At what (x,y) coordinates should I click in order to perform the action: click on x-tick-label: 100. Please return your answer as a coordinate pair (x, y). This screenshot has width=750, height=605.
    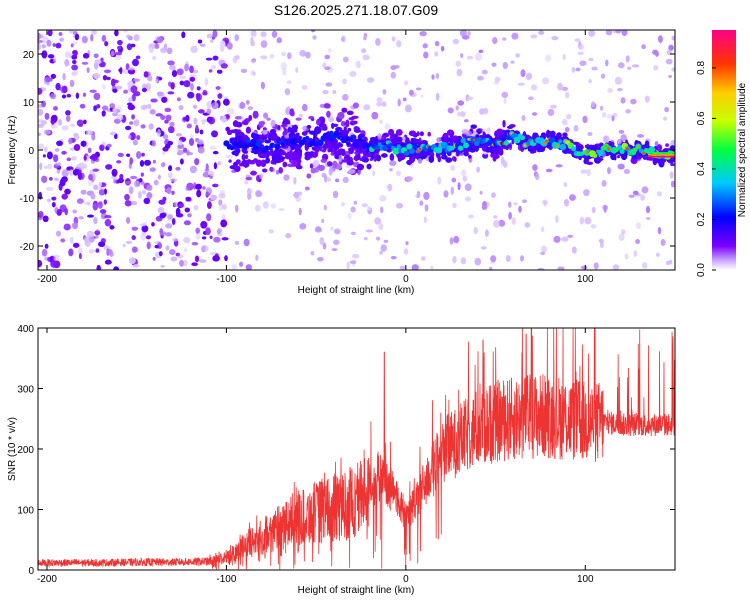
    Looking at the image, I should click on (585, 279).